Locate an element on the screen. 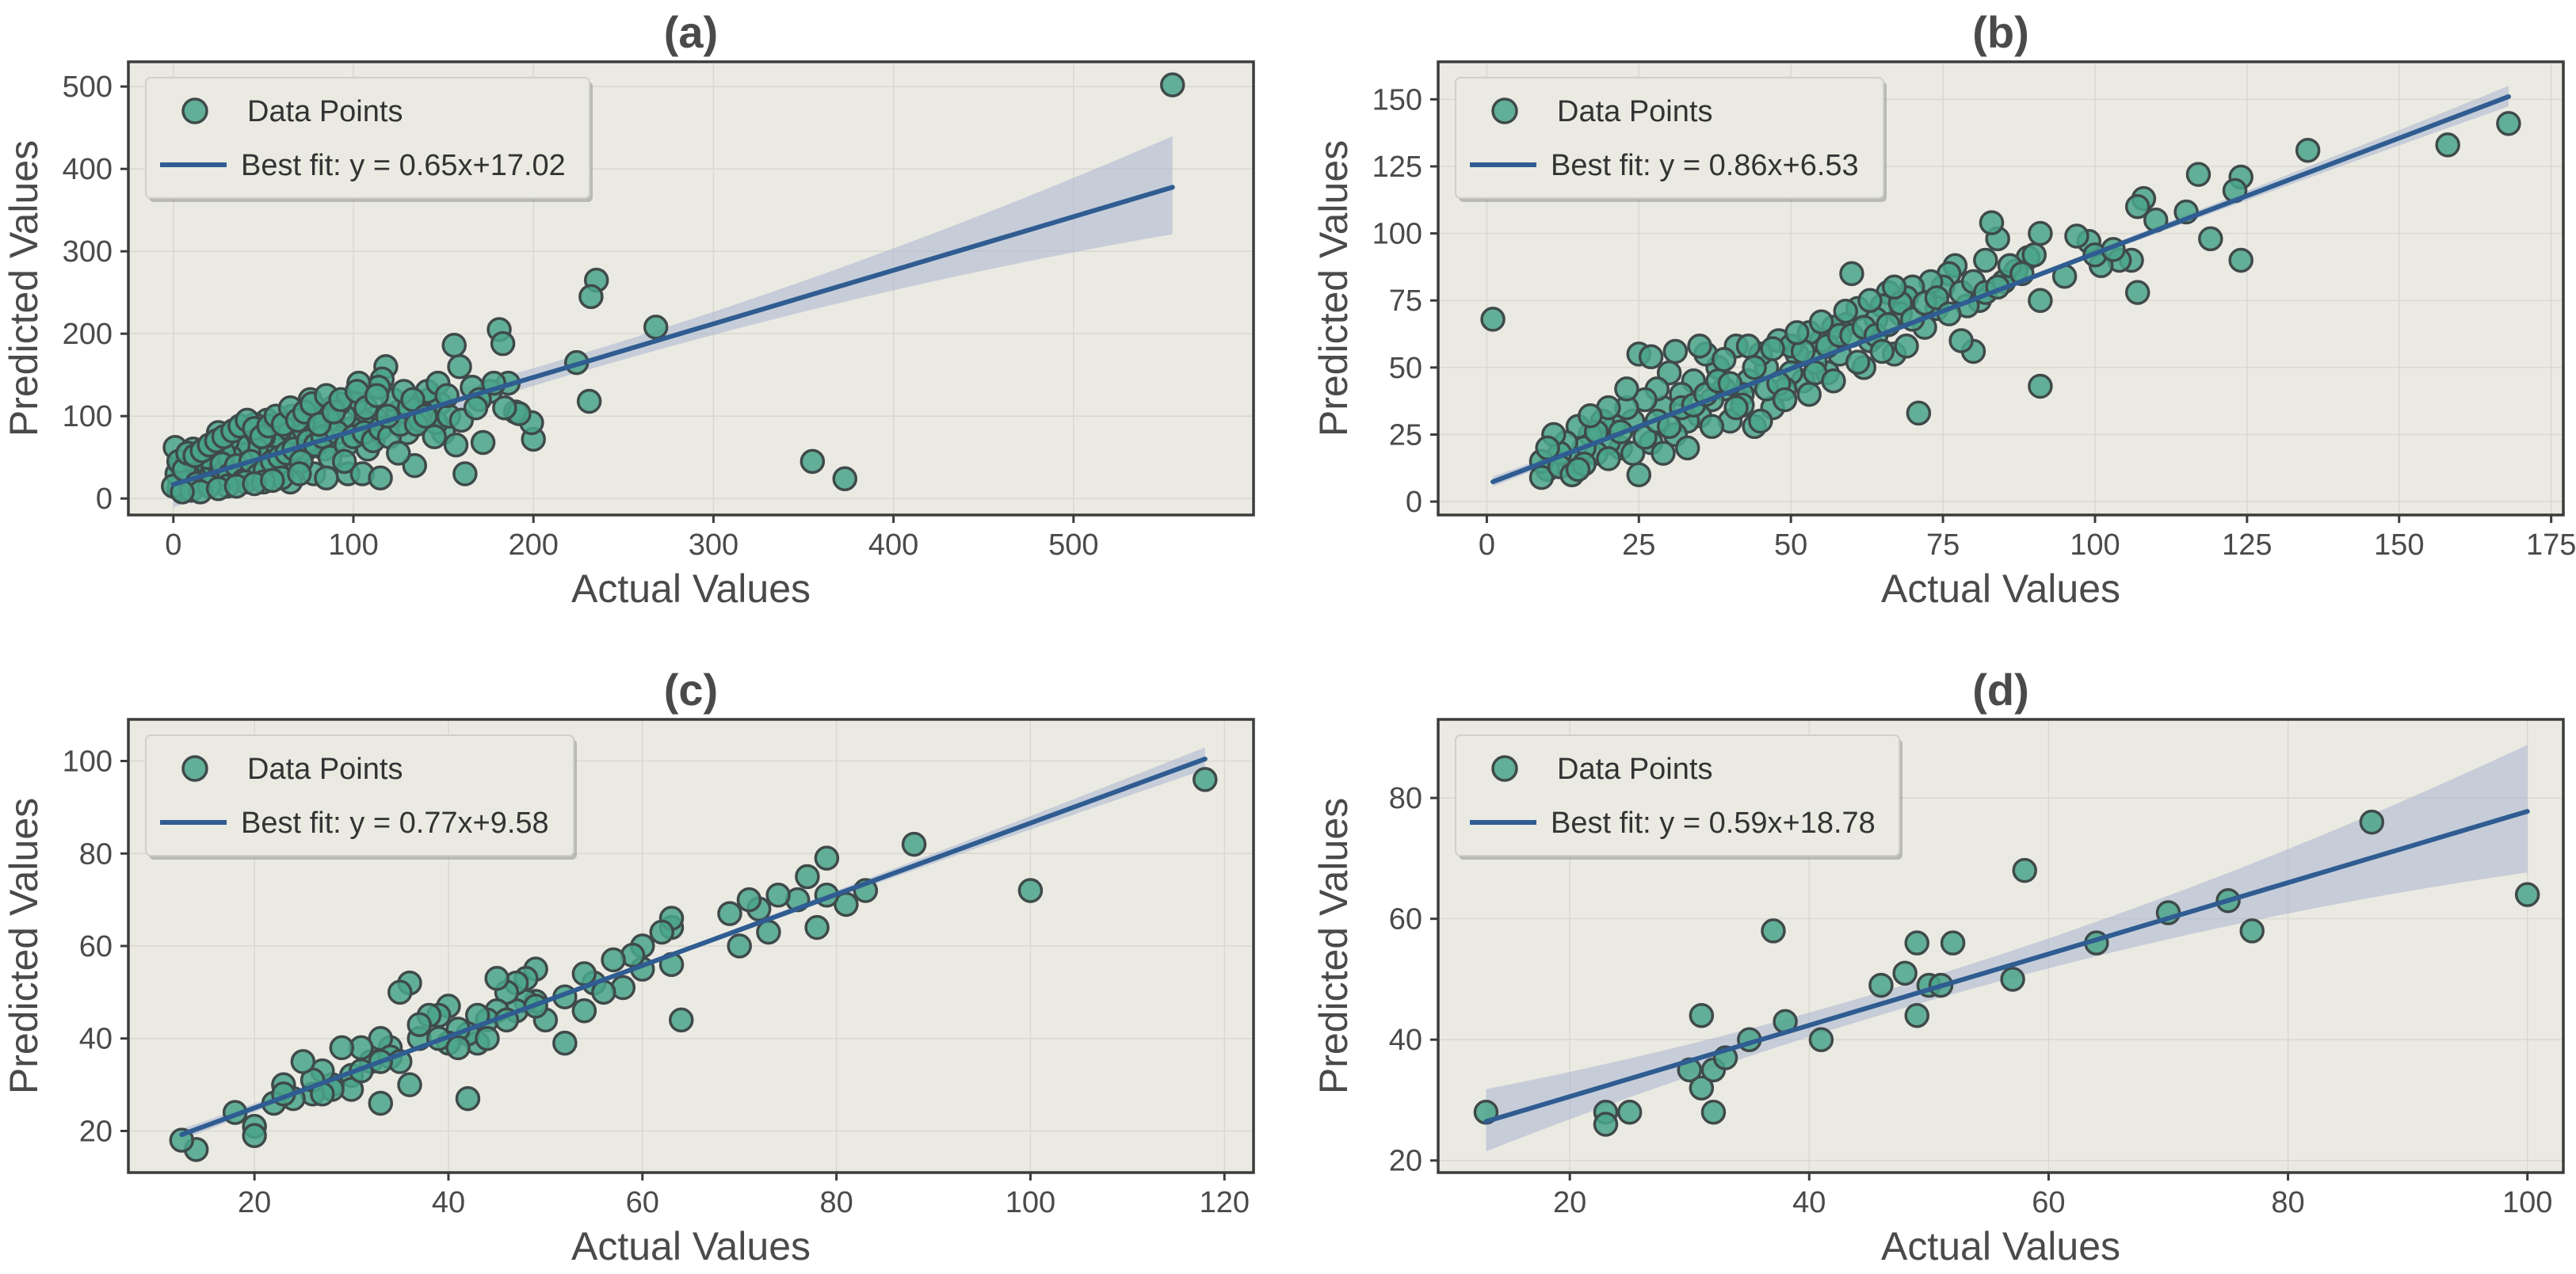  panel-title: (b) is located at coordinates (2001, 32).